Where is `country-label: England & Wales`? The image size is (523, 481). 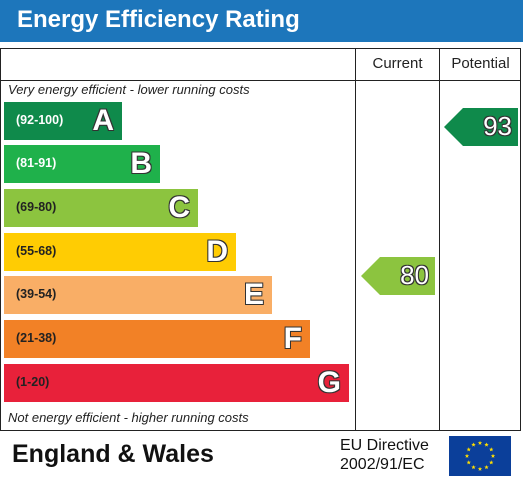
country-label: England & Wales is located at coordinates (113, 454).